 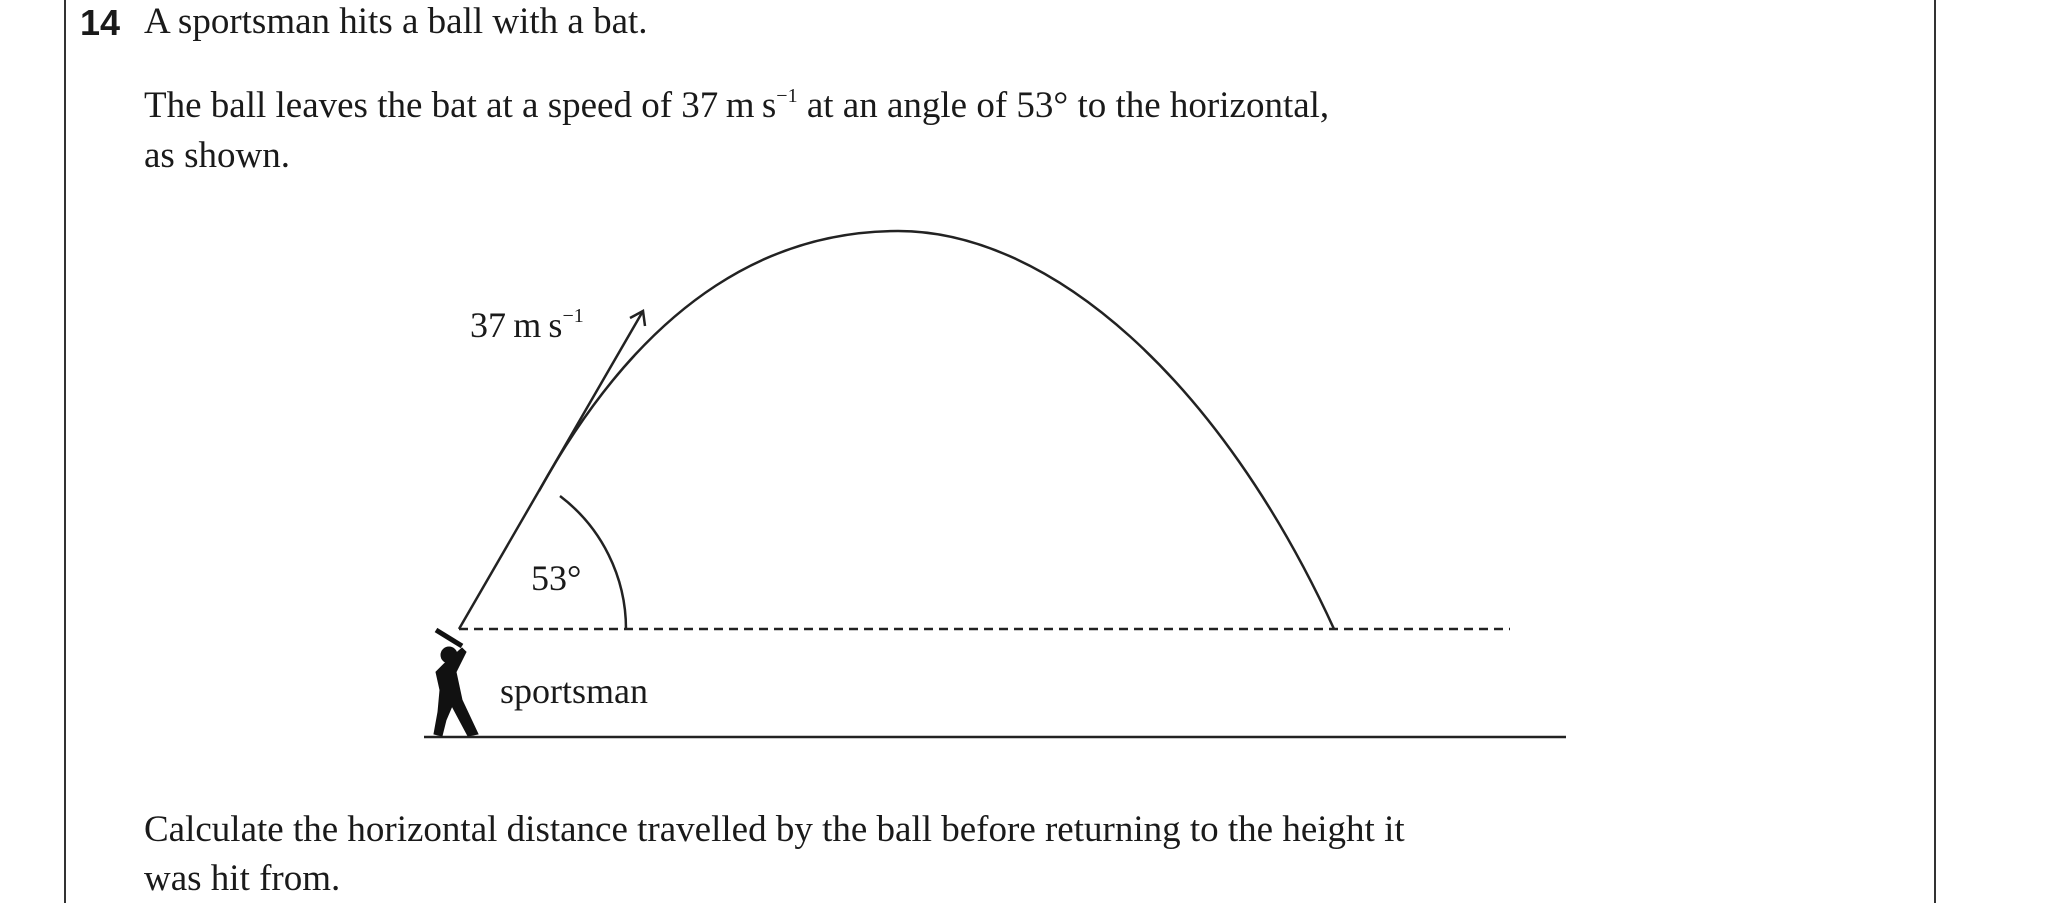 What do you see at coordinates (65, 451) in the screenshot?
I see `page-border-left` at bounding box center [65, 451].